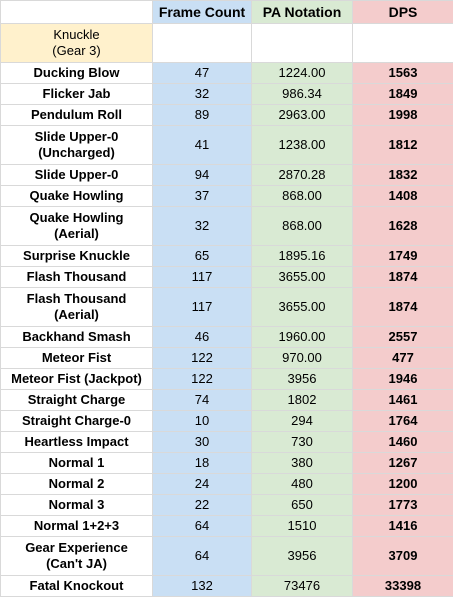  I want to click on frame-count-cell: 89, so click(202, 115).